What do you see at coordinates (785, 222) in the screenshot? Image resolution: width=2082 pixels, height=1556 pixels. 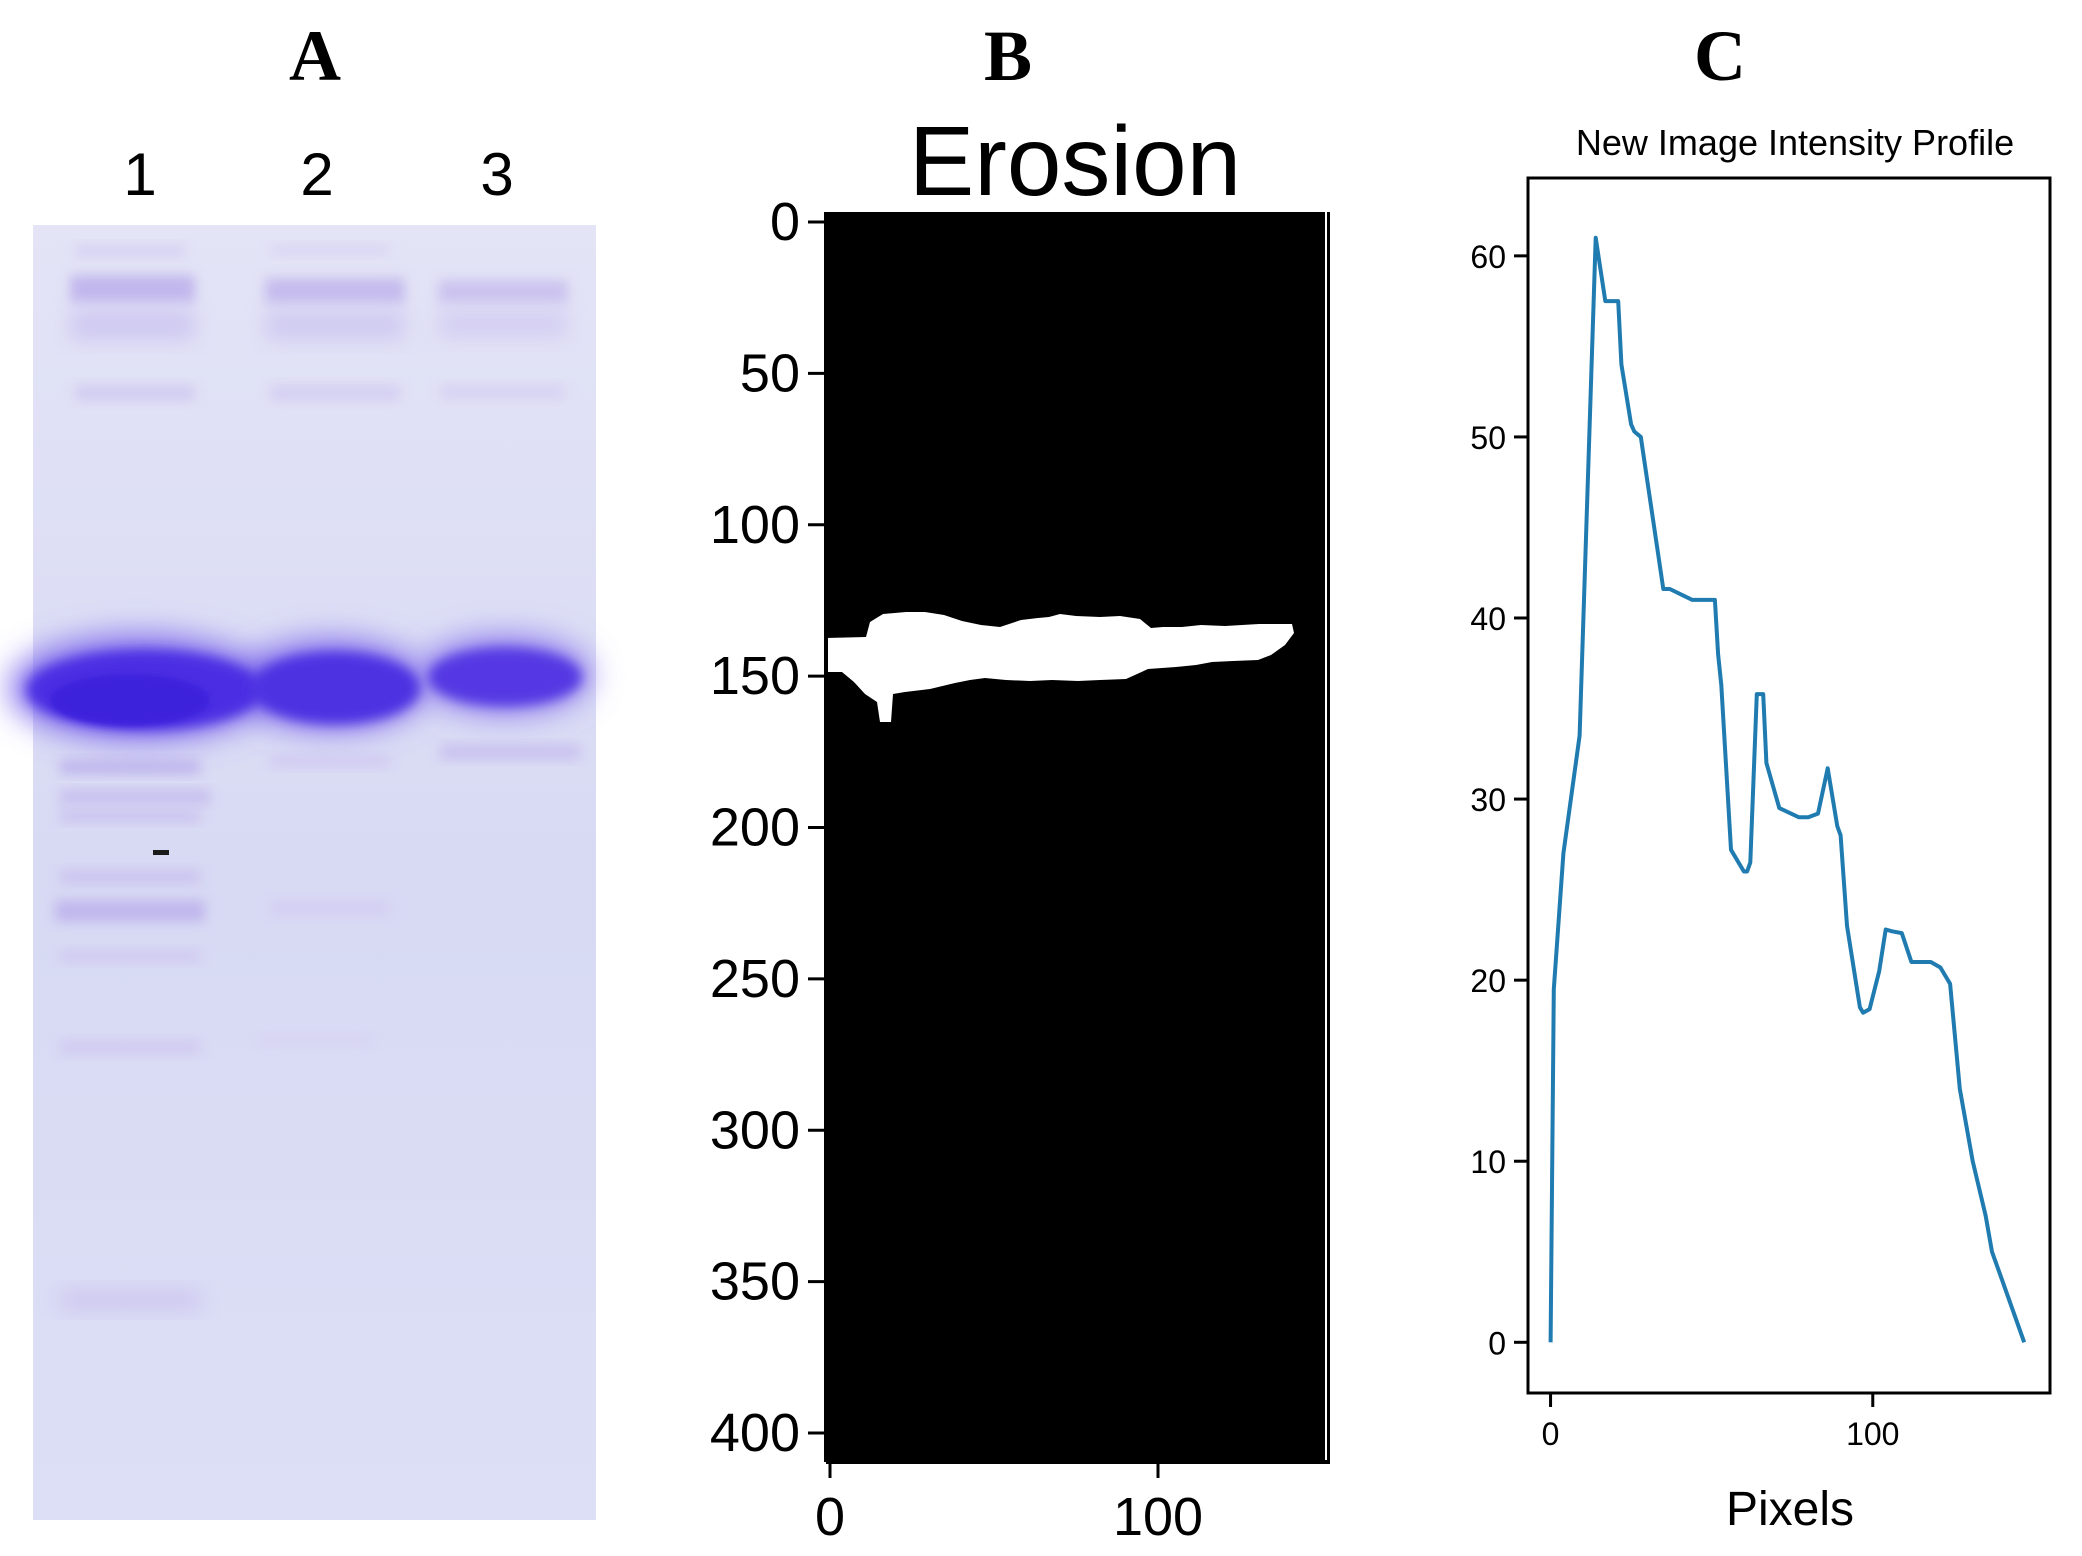 I see `erosion-y-tick-label: 0` at bounding box center [785, 222].